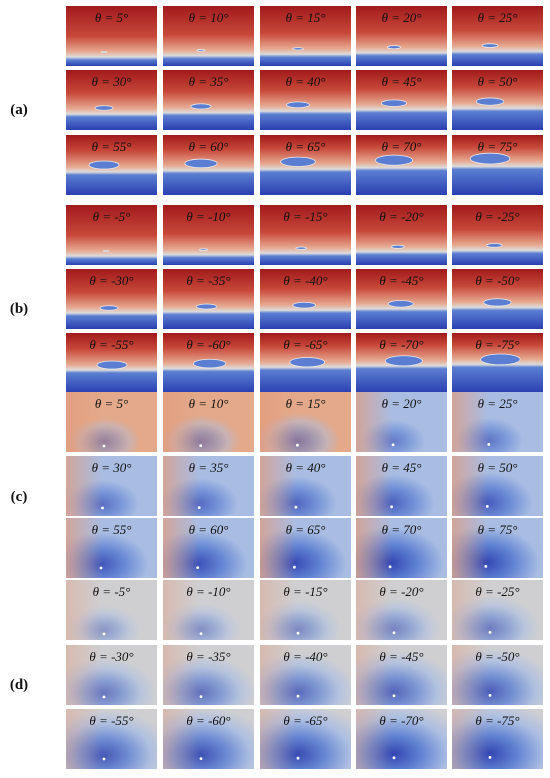 The image size is (550, 778). What do you see at coordinates (497, 591) in the screenshot?
I see `angle-label: θ = -25°` at bounding box center [497, 591].